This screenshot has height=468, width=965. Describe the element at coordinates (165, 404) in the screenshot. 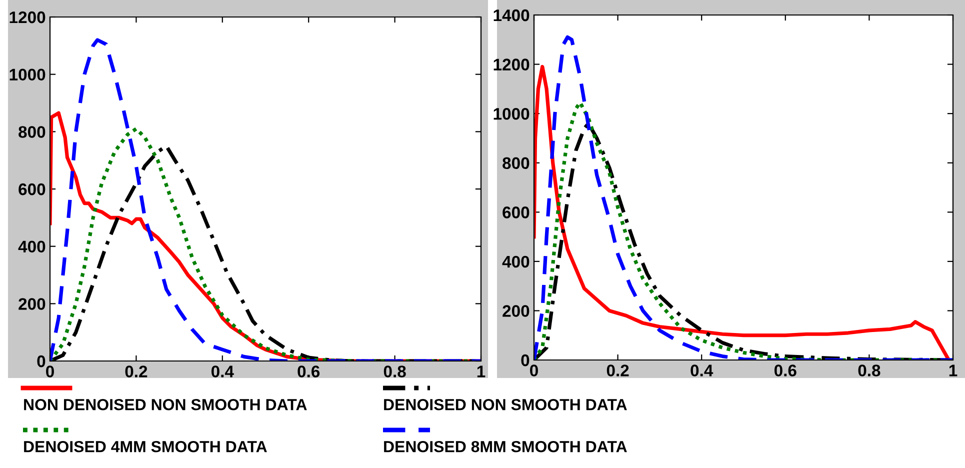

I see `legend-label: NON DENOISED NON SMOOTH DATA` at that location.